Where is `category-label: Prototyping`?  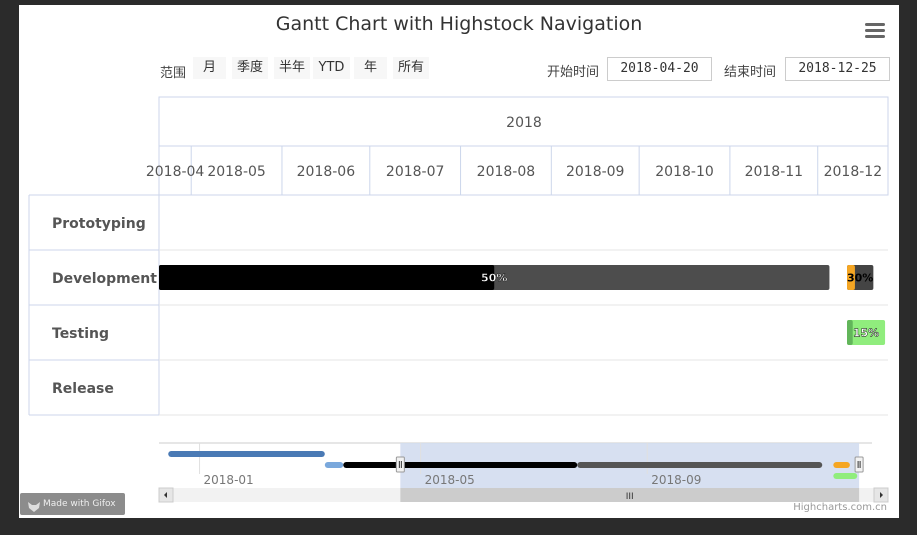 category-label: Prototyping is located at coordinates (99, 224).